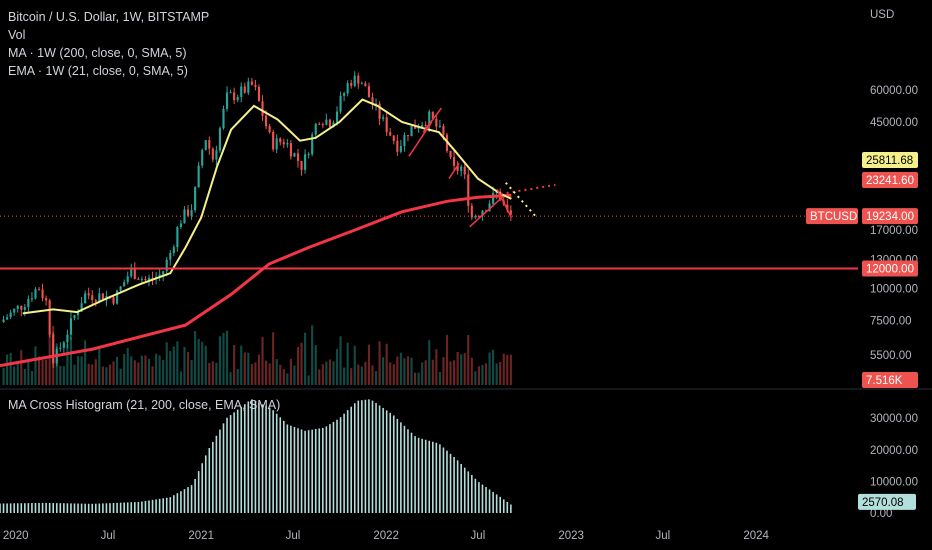 This screenshot has width=932, height=550. I want to click on time-axis: 2020 Jul 2021 Jul 2022 Jul 2023 Jul 2024, so click(386, 536).